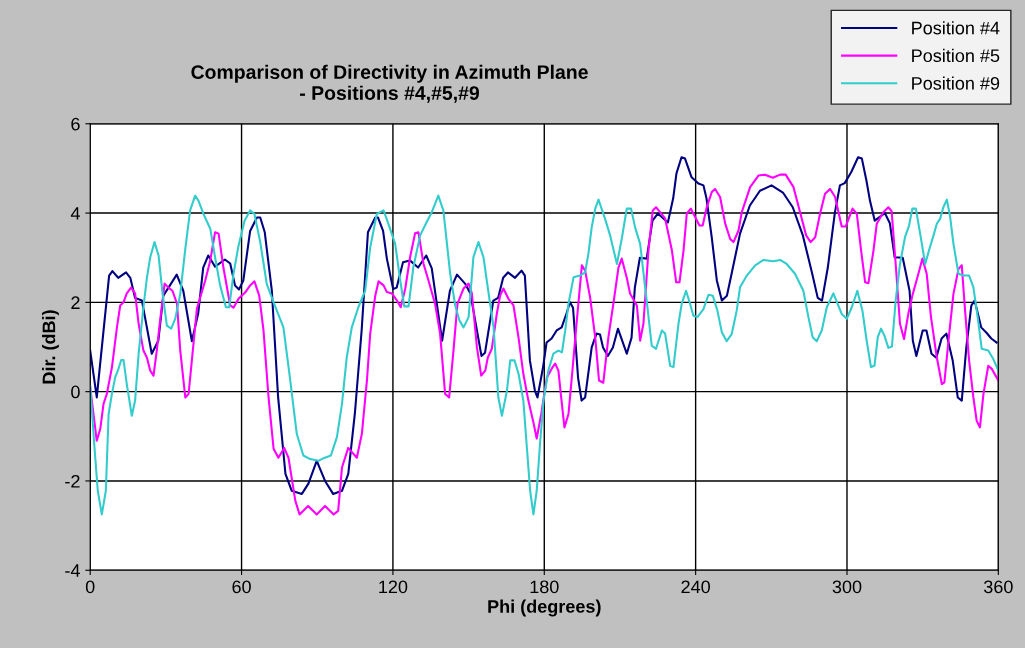 The width and height of the screenshot is (1025, 648). Describe the element at coordinates (72, 481) in the screenshot. I see `y-tick-label: -2` at that location.